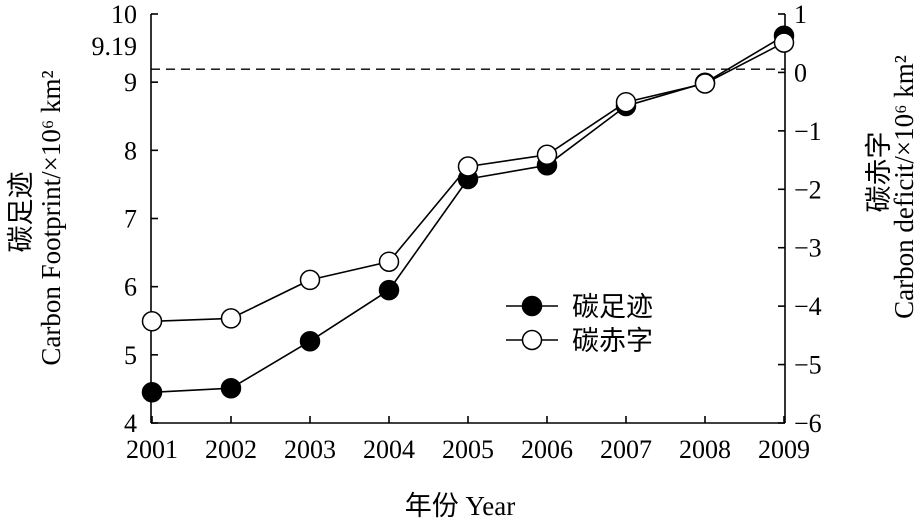 The image size is (921, 523). Describe the element at coordinates (310, 449) in the screenshot. I see `x-tick-label: 2003` at that location.